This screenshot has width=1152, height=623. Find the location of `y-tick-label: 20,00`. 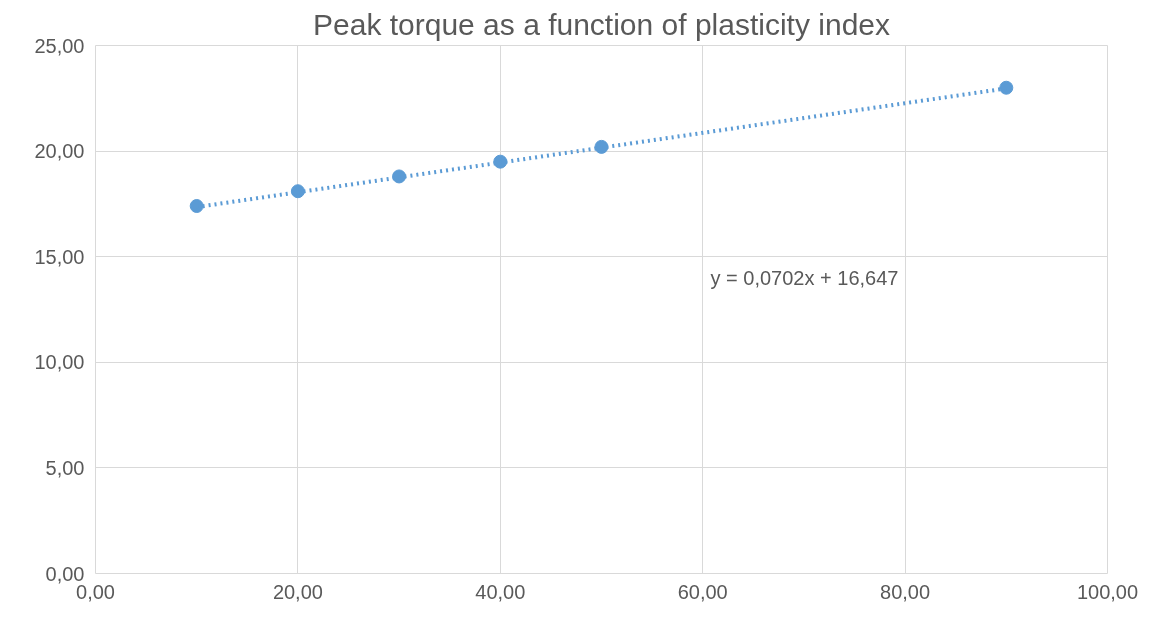

y-tick-label: 20,00 is located at coordinates (59, 151).